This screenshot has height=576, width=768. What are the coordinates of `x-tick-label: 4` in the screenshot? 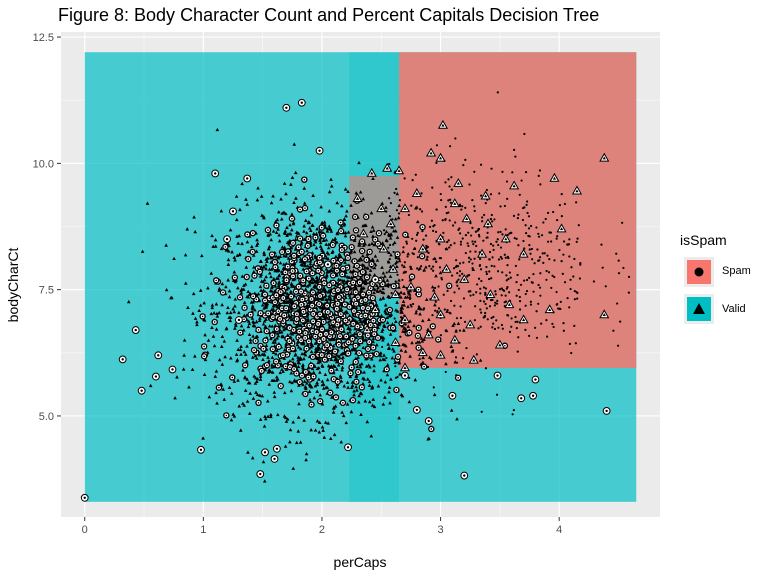 It's located at (559, 530).